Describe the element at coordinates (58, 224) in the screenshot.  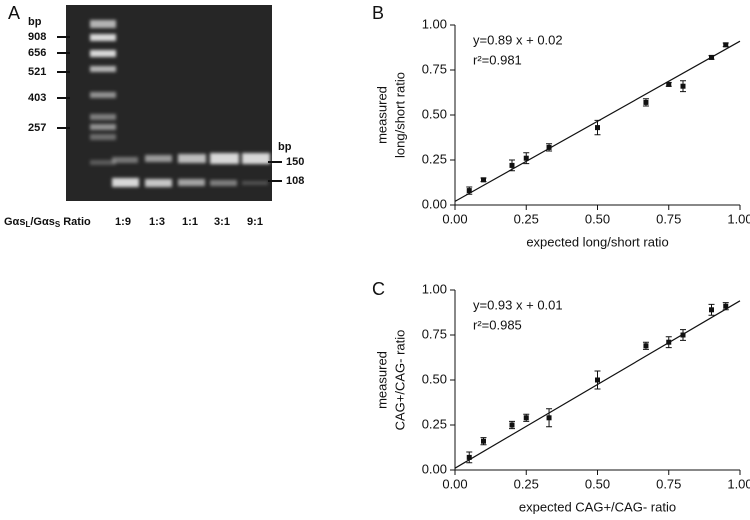
I see `ratio-part: S` at that location.